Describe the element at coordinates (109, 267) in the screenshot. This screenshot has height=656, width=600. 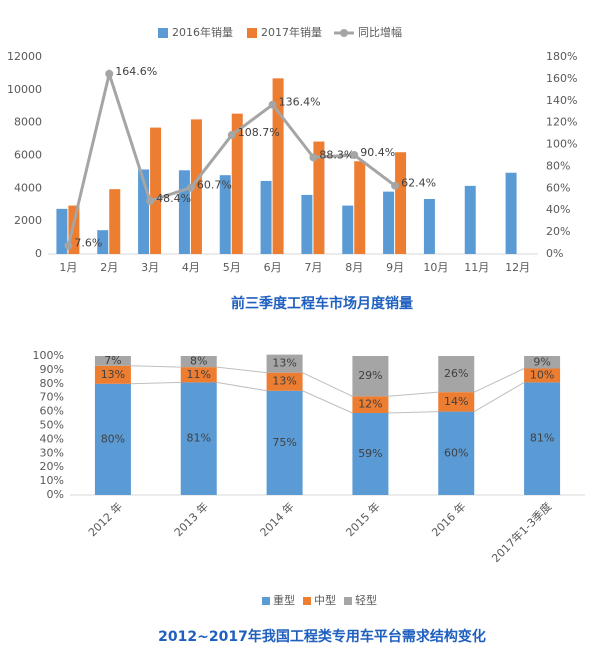
I see `x-tick-label: 2月` at that location.